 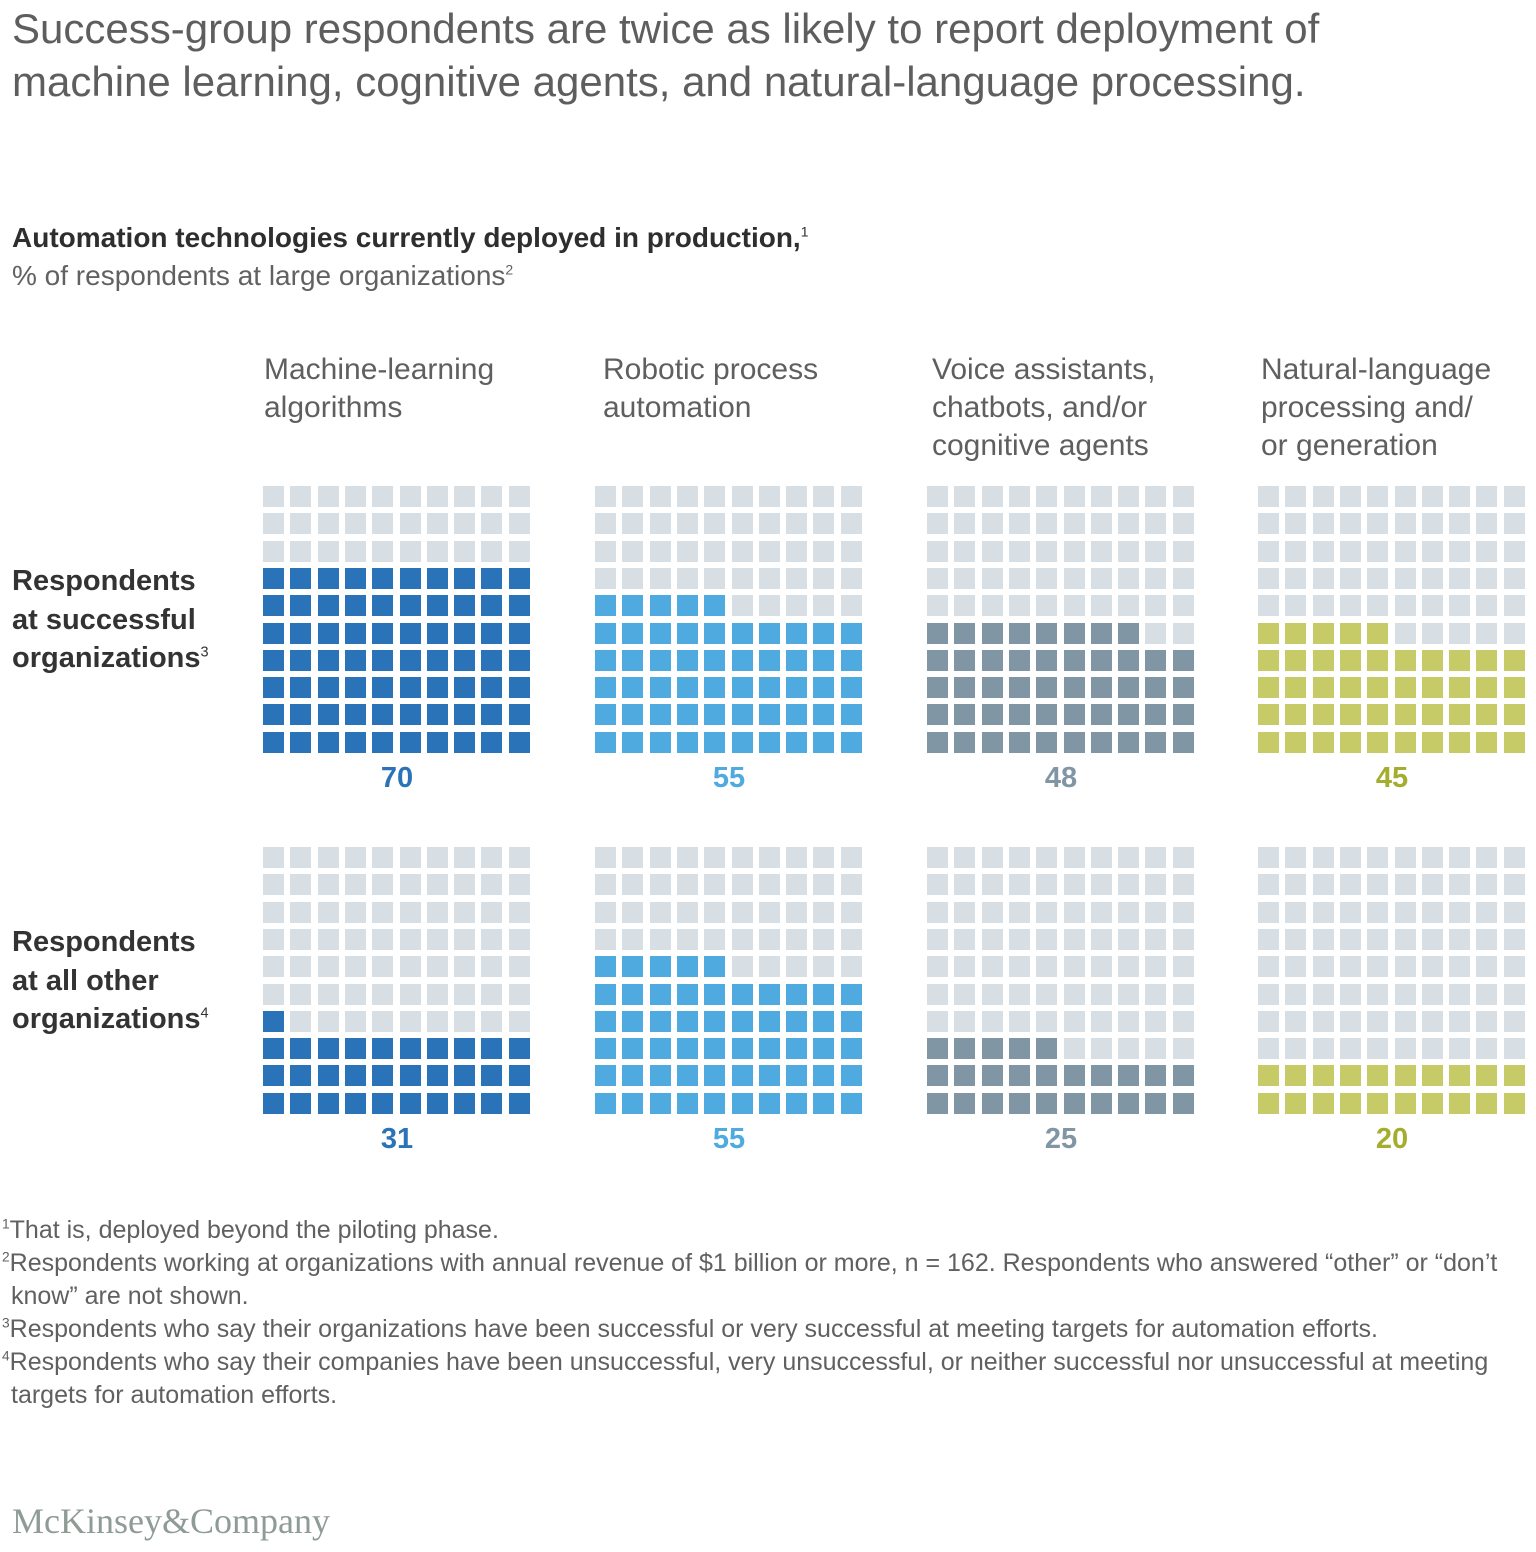 What do you see at coordinates (397, 980) in the screenshot?
I see `waffle-other-machine-learning` at bounding box center [397, 980].